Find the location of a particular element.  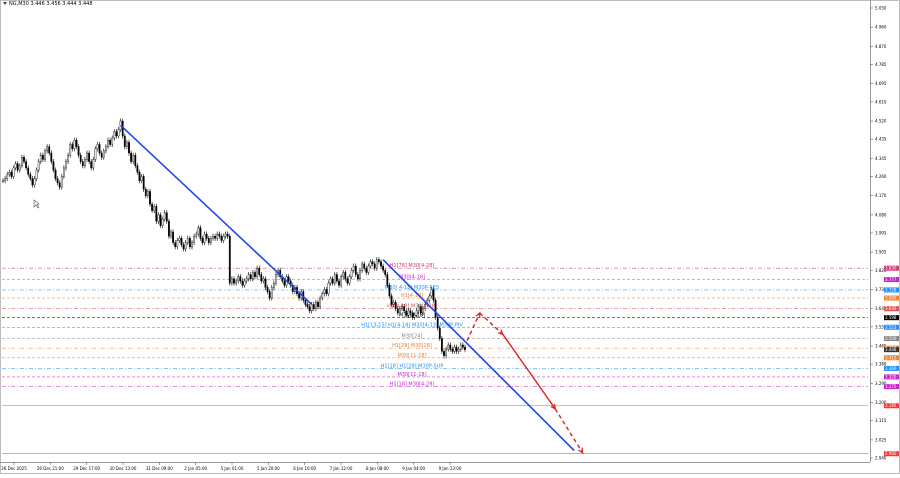

time-tick-label: 7 Jan 12:00 is located at coordinates (341, 468).